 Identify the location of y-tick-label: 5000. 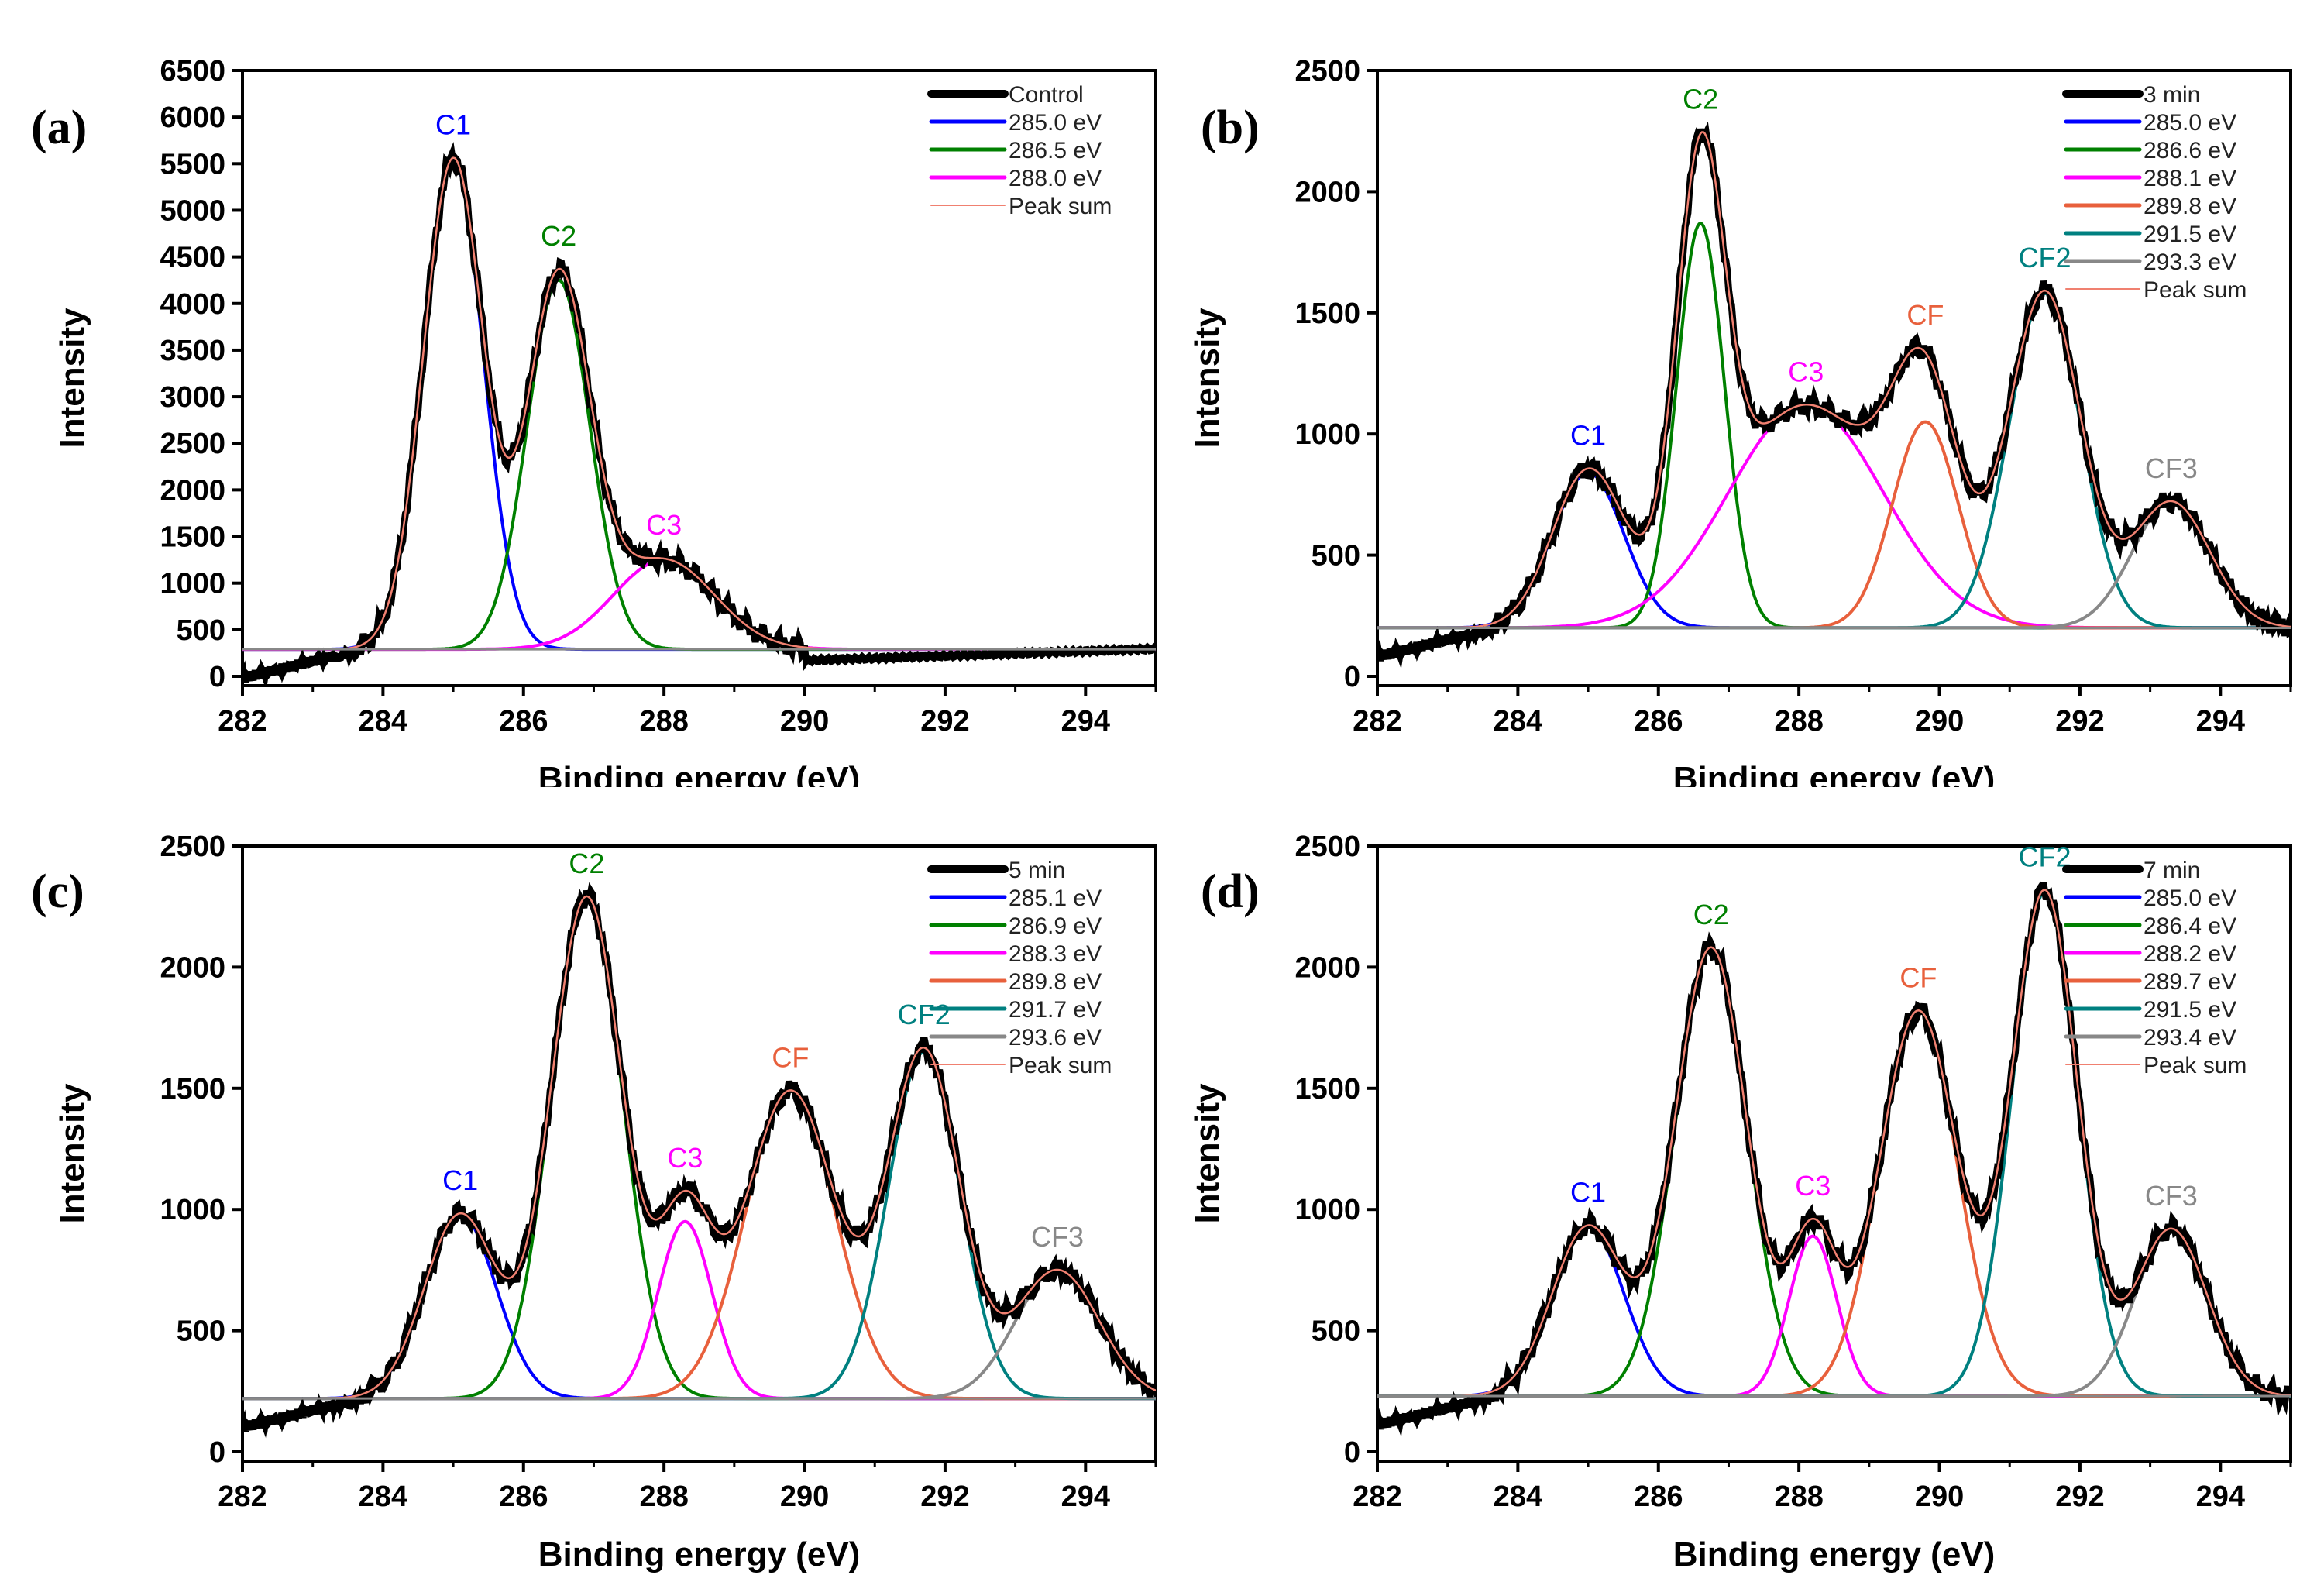
(192, 211).